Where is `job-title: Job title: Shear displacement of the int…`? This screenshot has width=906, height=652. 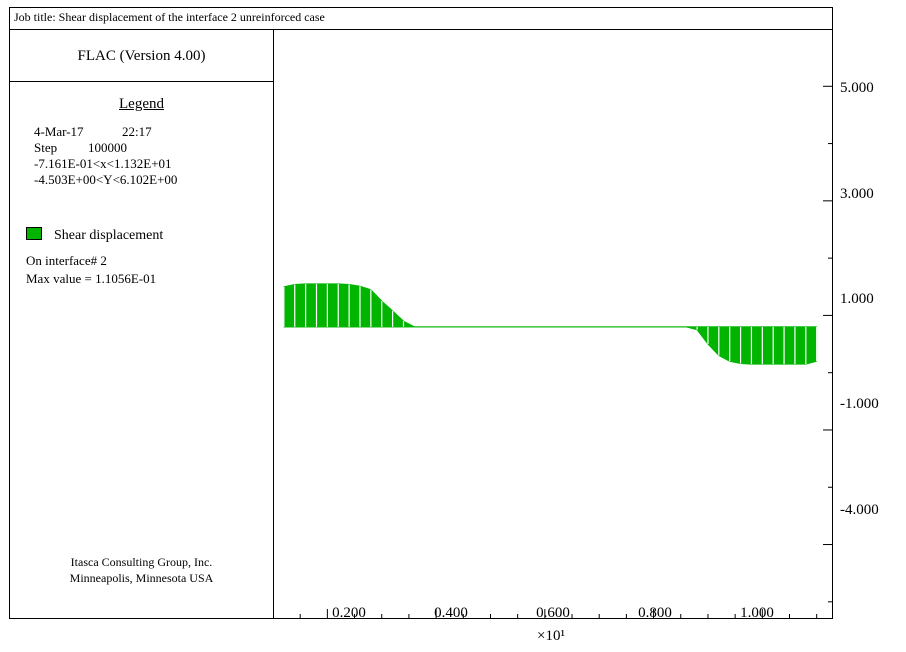
job-title: Job title: Shear displacement of the int… is located at coordinates (169, 17).